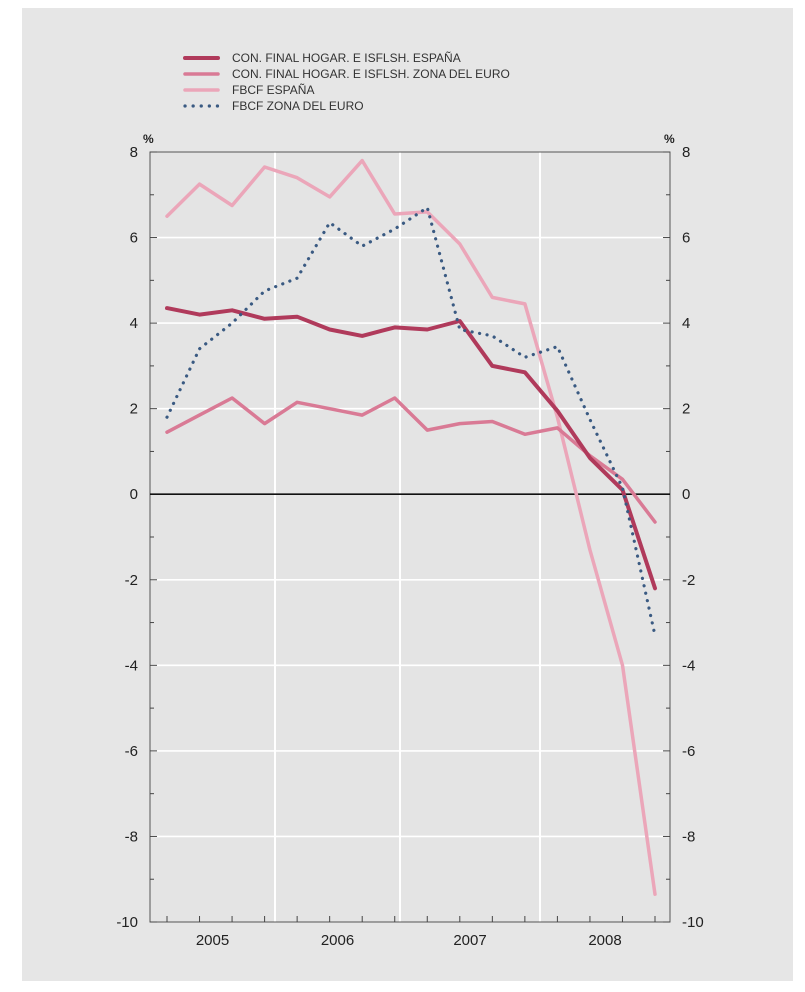  I want to click on legend-label: CON. FINAL HOGAR. E ISFLSH. ESPAÑA, so click(346, 58).